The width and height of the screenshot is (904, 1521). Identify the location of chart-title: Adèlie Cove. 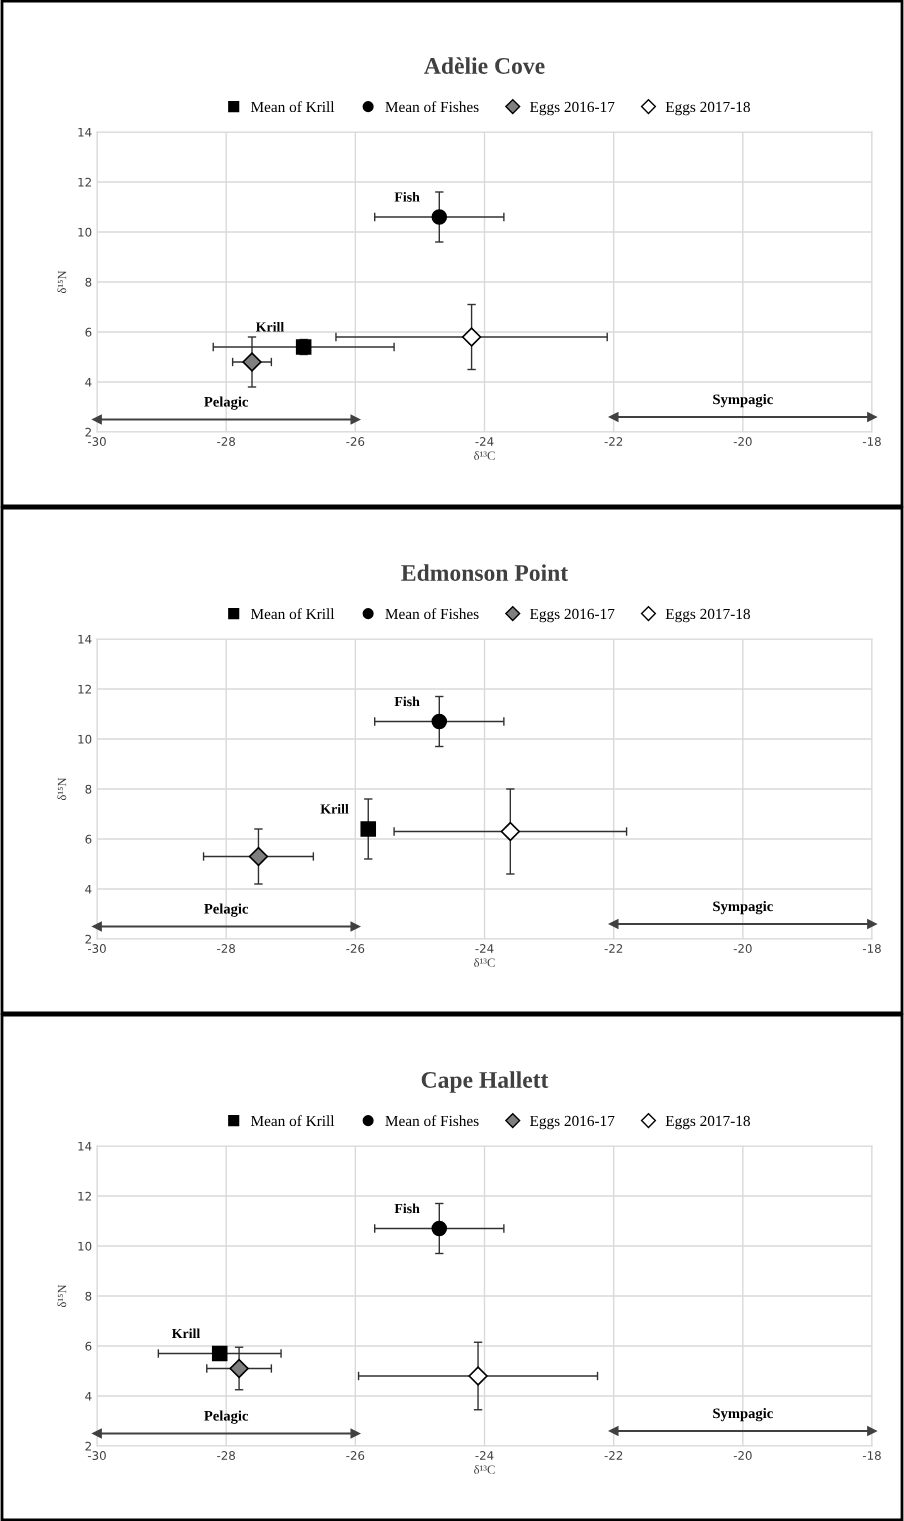
(484, 65).